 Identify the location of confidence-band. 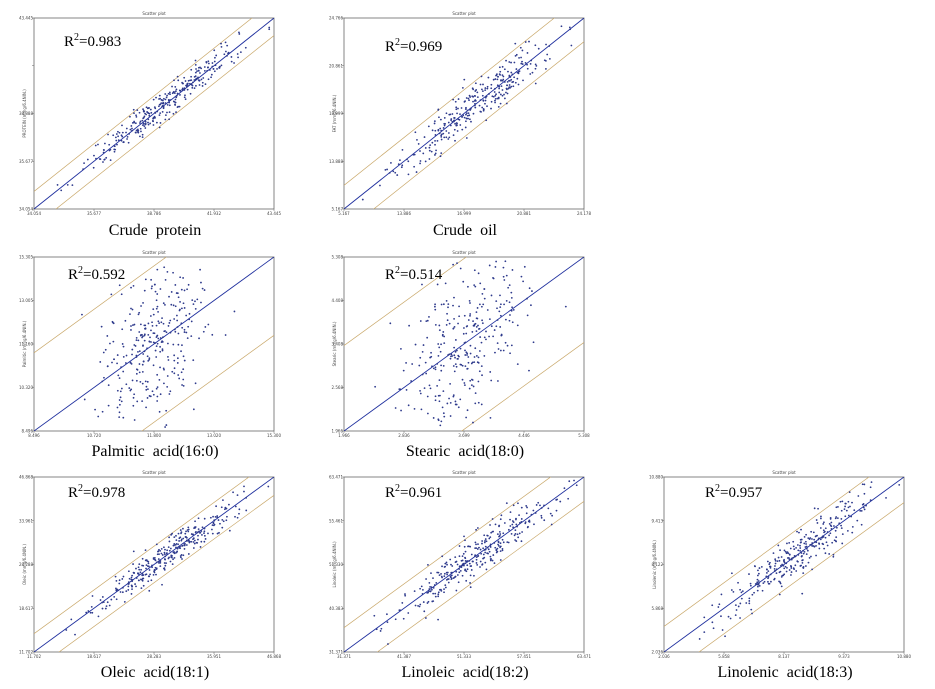
(801, 577).